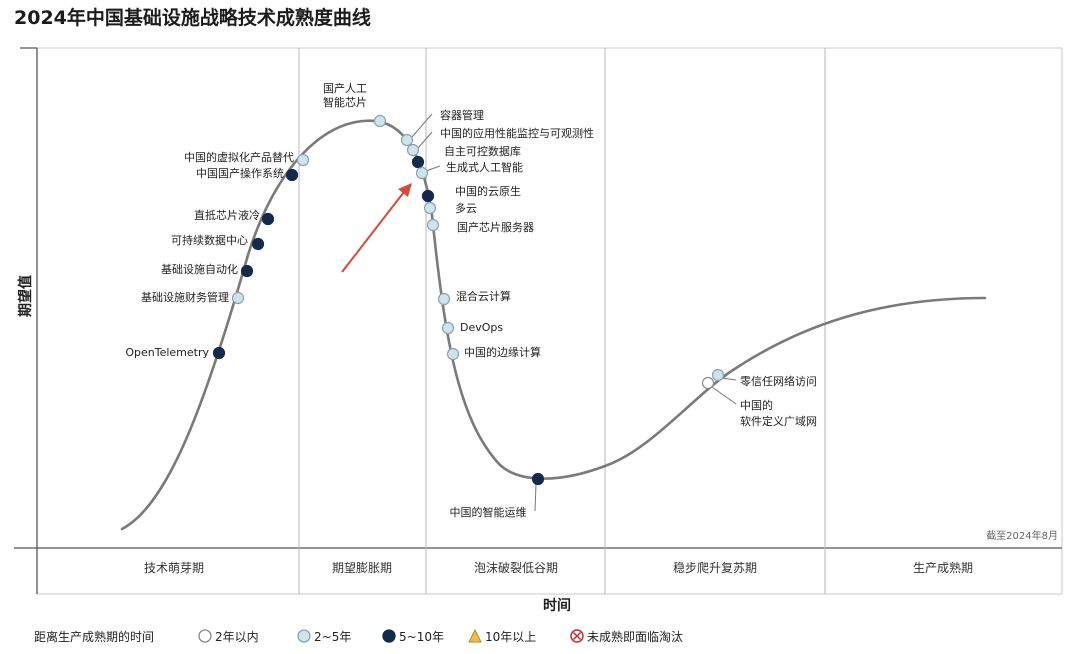 Image resolution: width=1080 pixels, height=654 pixels. What do you see at coordinates (502, 352) in the screenshot?
I see `technology-label: 中国的边缘计算` at bounding box center [502, 352].